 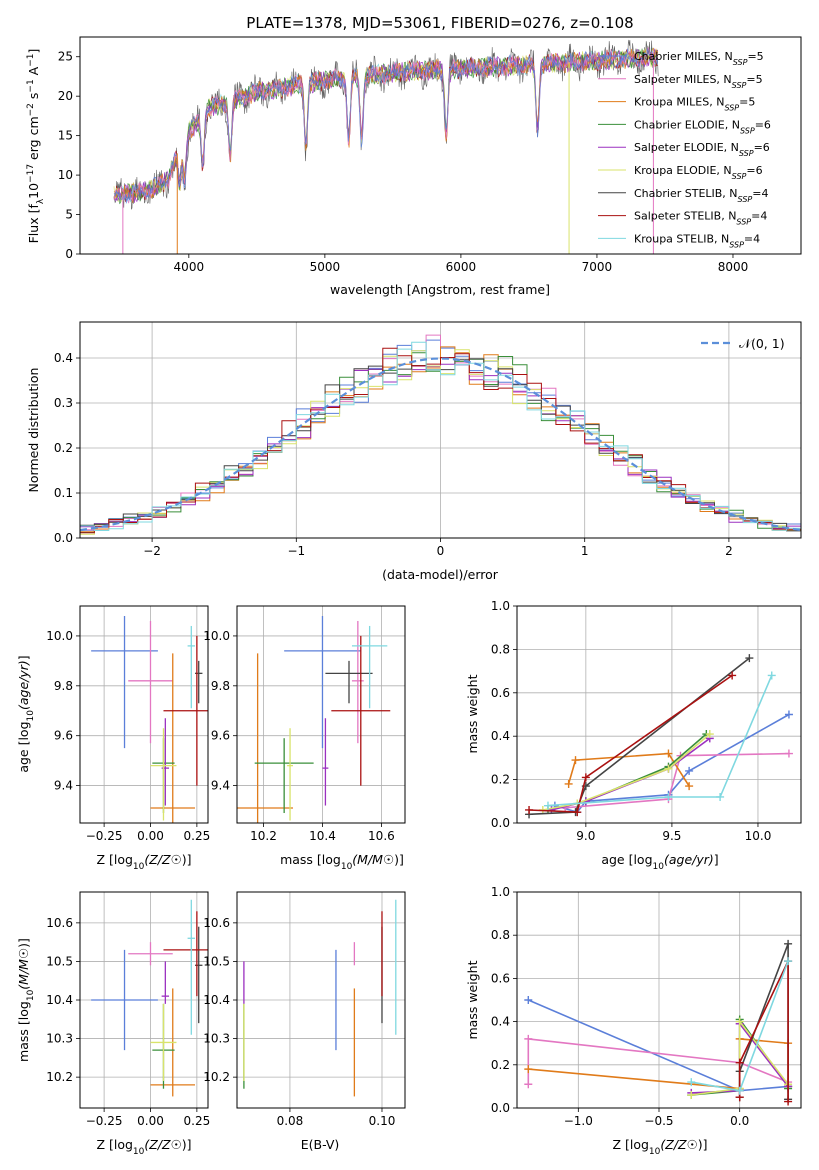 I want to click on spectrum-ylabel: Flux [fλ10−17 erg cm−2 s−1 A−1], so click(x=36, y=146).